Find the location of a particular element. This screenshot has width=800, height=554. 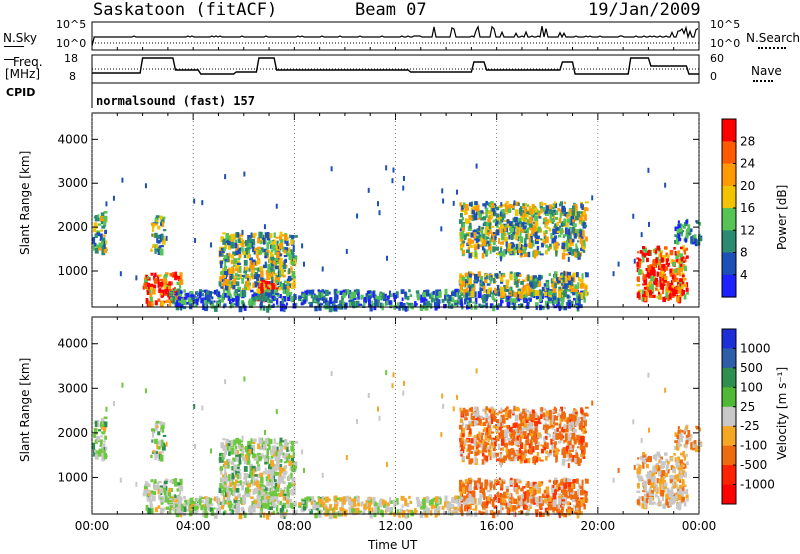

nsky-line is located at coordinates (395, 35).